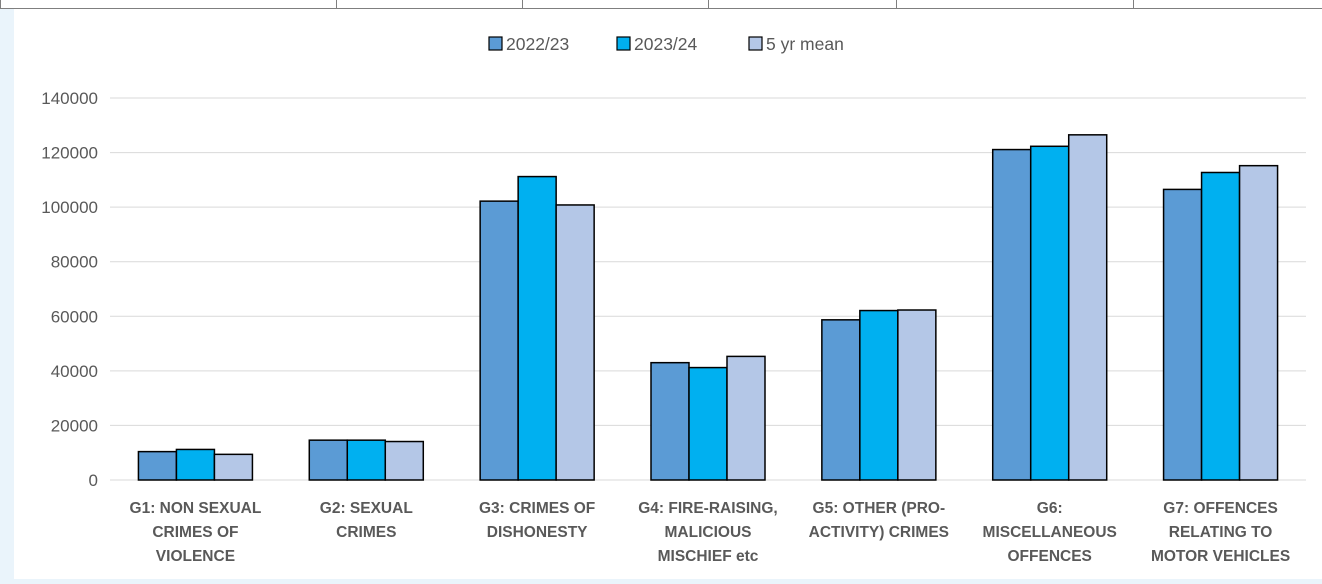 Image resolution: width=1322 pixels, height=584 pixels. What do you see at coordinates (805, 44) in the screenshot?
I see `legend-label: 5 yr mean` at bounding box center [805, 44].